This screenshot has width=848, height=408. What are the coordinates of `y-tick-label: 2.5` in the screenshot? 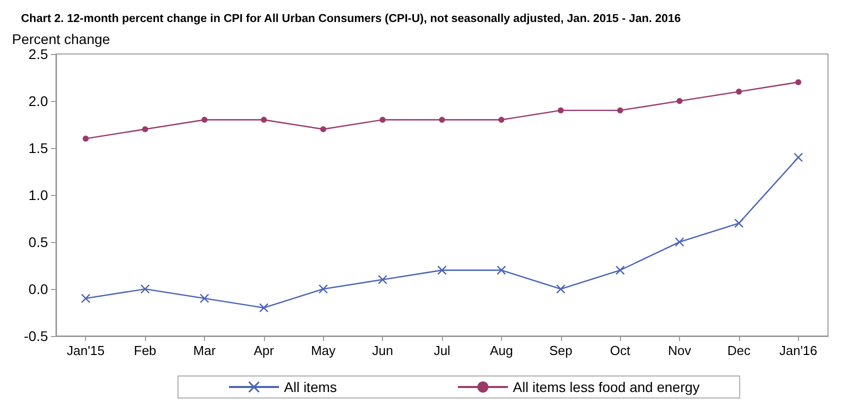 It's located at (38, 54).